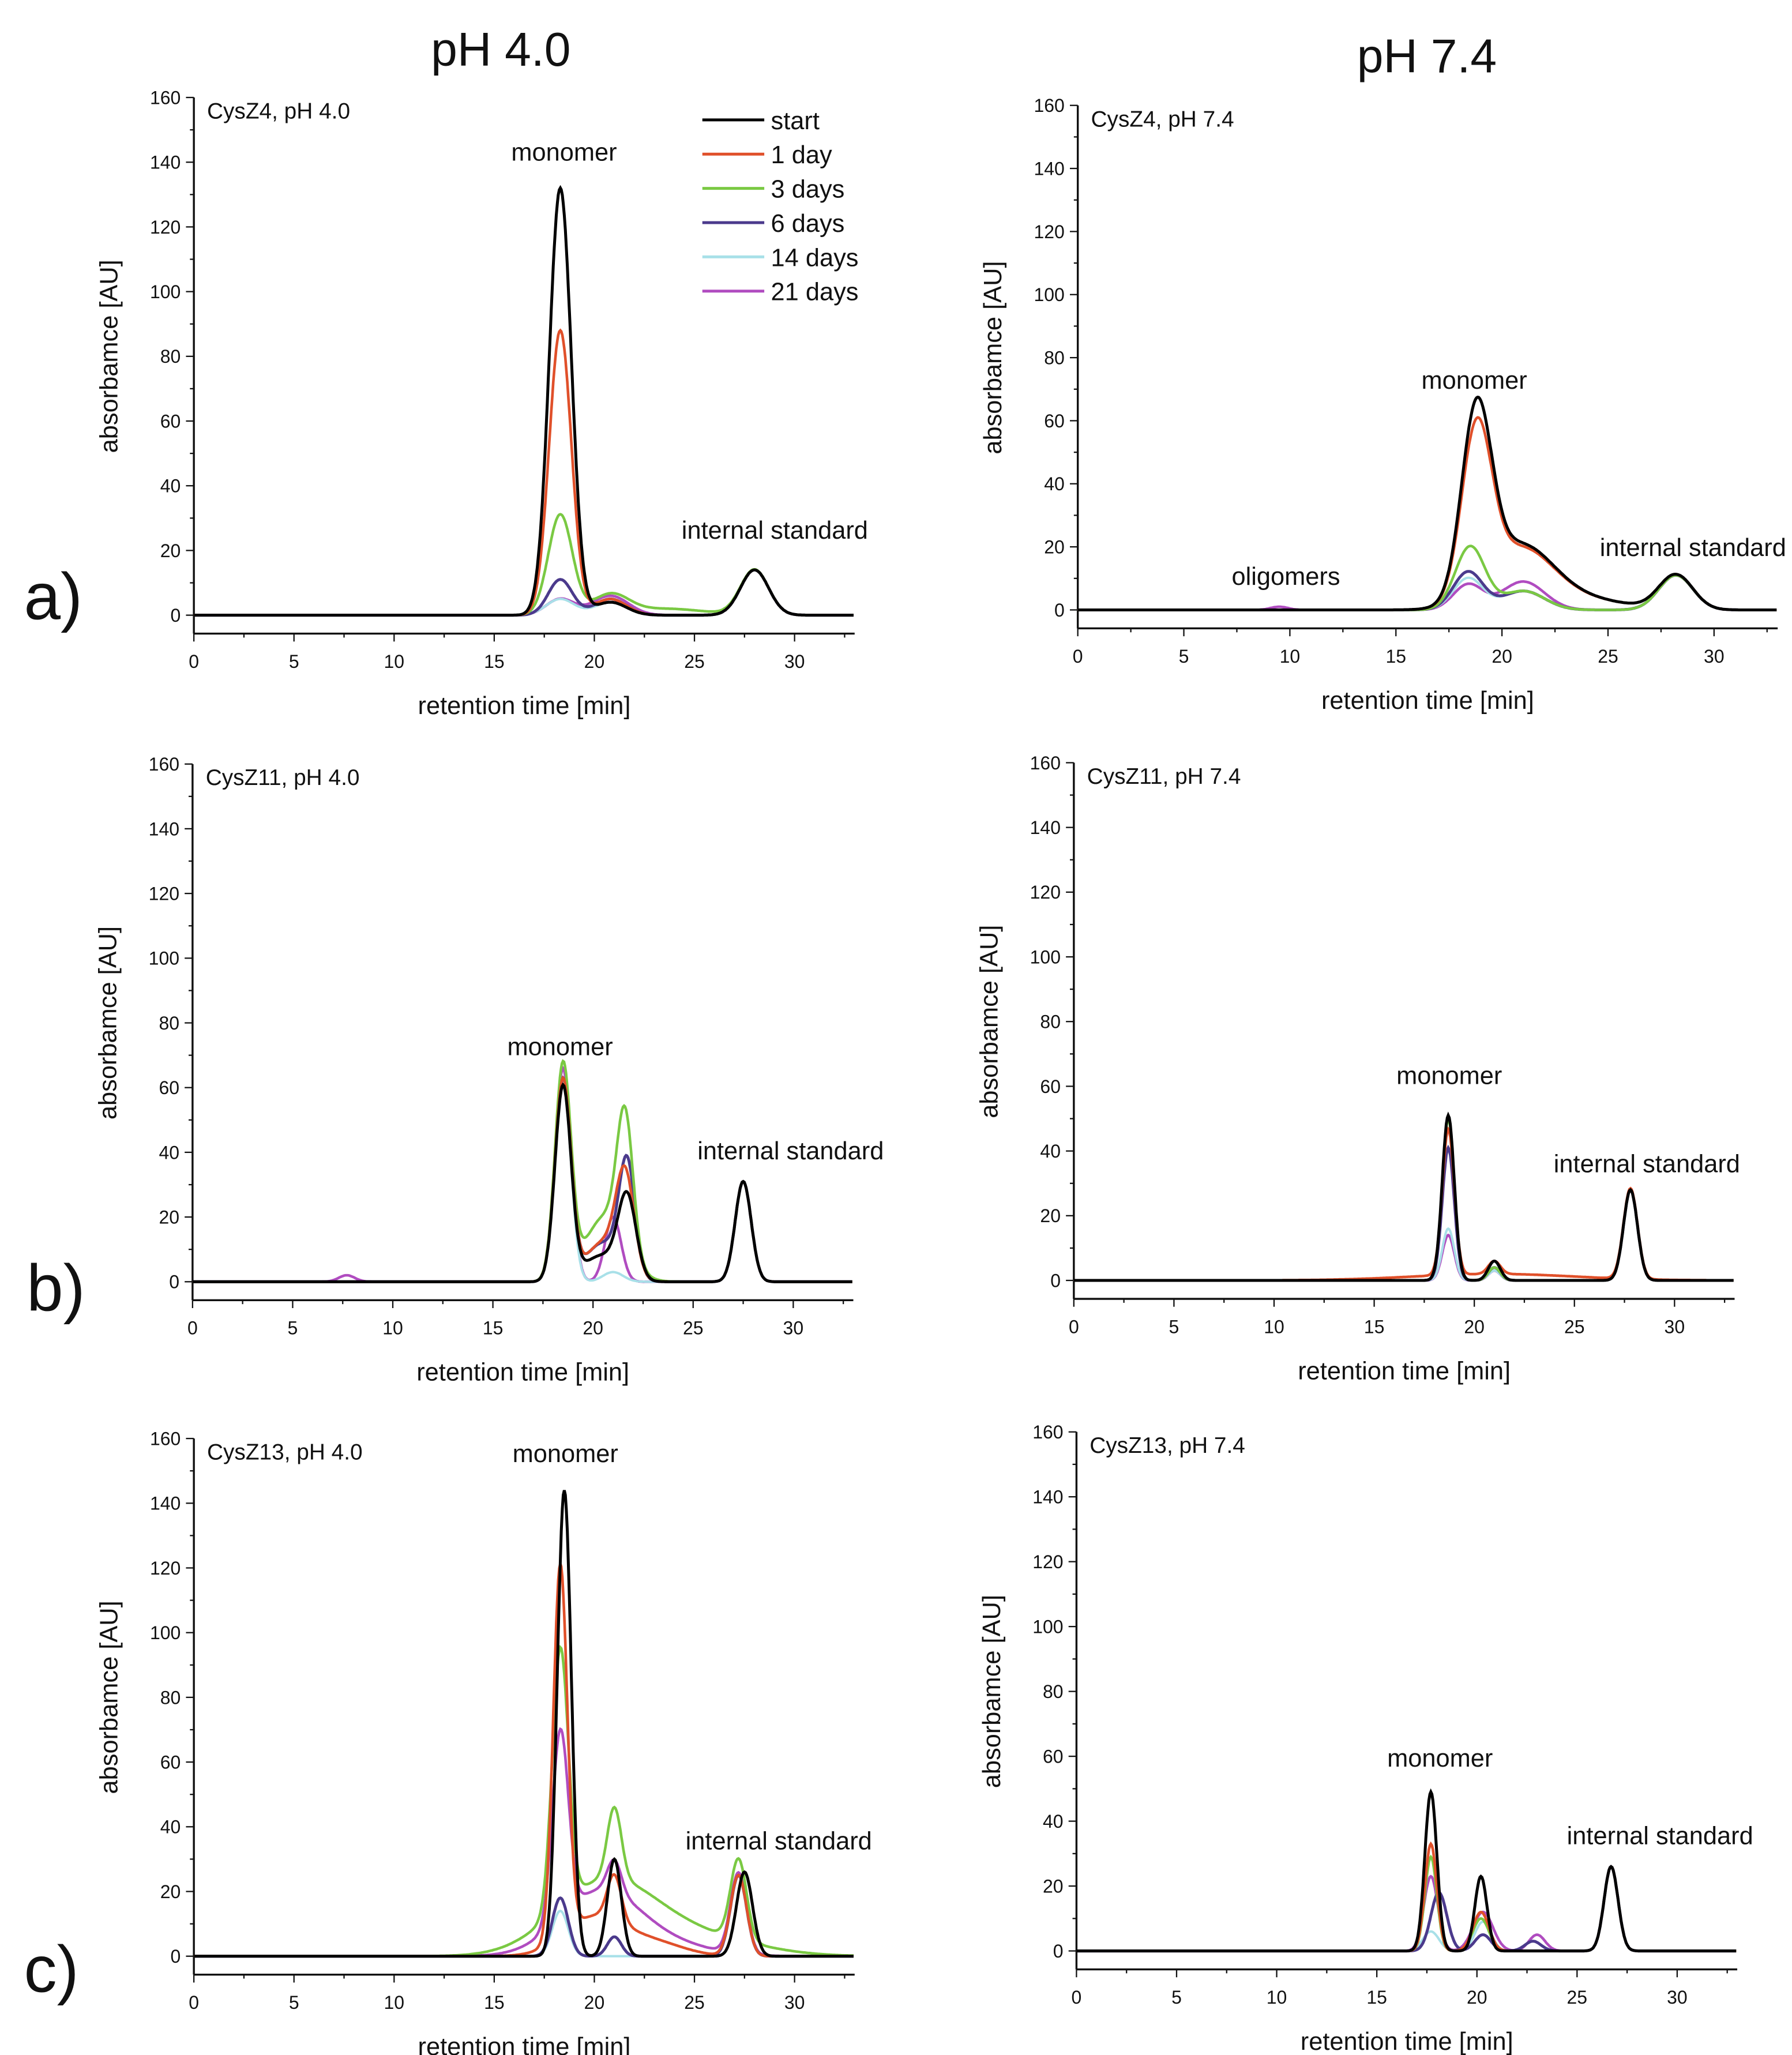 The width and height of the screenshot is (1792, 2055). What do you see at coordinates (808, 224) in the screenshot?
I see `legend-label: 6 days` at bounding box center [808, 224].